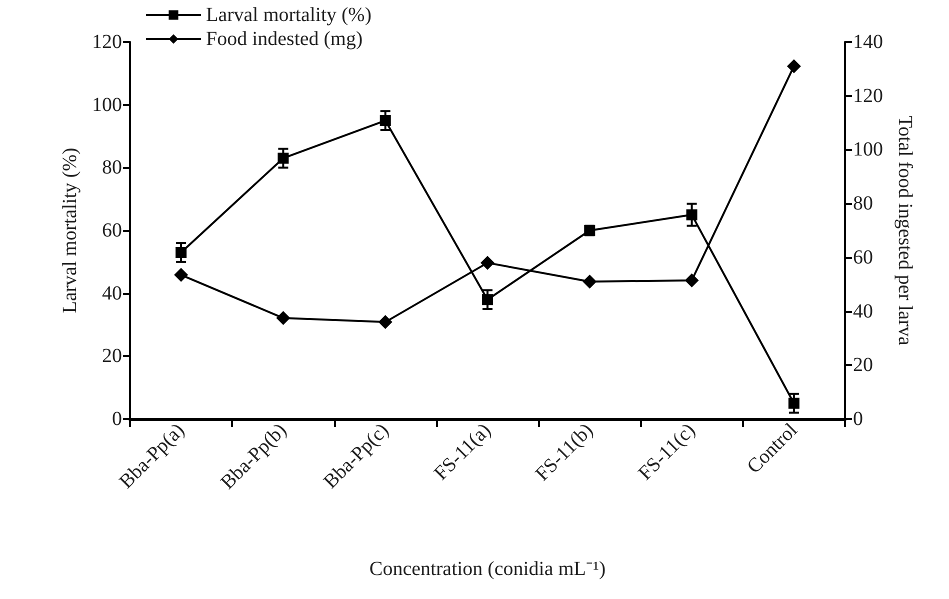 This screenshot has height=599, width=949. I want to click on y2-tick-label: 40, so click(863, 311).